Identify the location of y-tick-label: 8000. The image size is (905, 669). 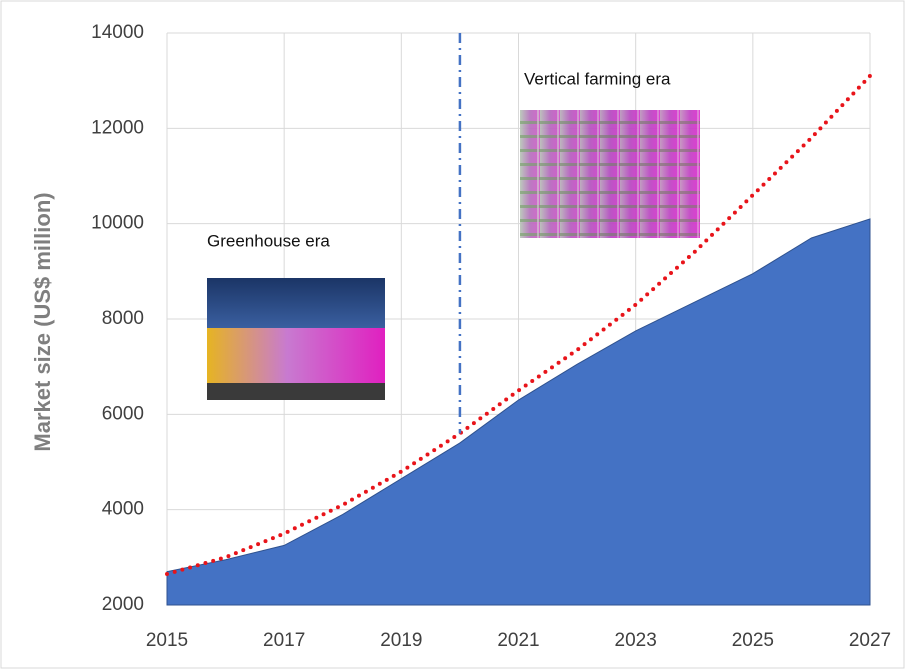
(123, 318).